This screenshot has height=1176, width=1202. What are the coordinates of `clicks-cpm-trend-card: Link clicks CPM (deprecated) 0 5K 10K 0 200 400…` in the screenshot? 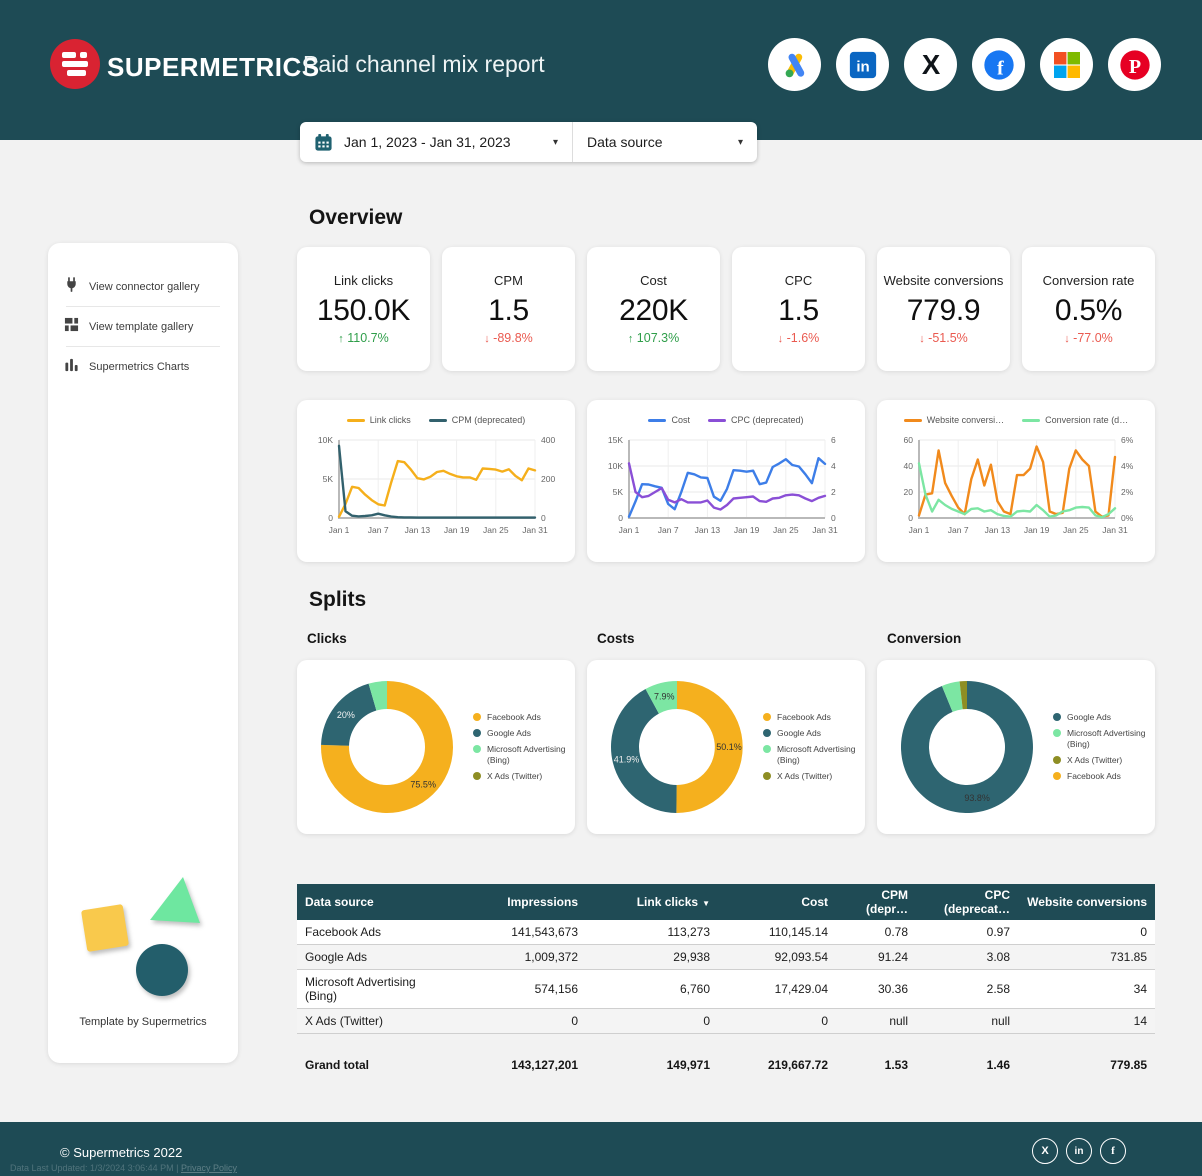 It's located at (436, 481).